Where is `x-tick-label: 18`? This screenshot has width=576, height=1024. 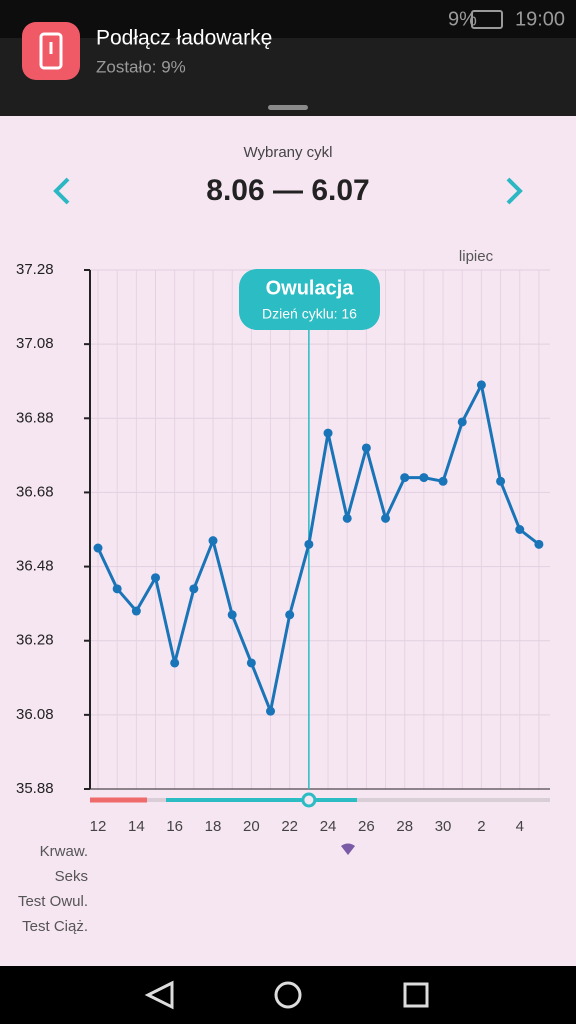
x-tick-label: 18 is located at coordinates (213, 826).